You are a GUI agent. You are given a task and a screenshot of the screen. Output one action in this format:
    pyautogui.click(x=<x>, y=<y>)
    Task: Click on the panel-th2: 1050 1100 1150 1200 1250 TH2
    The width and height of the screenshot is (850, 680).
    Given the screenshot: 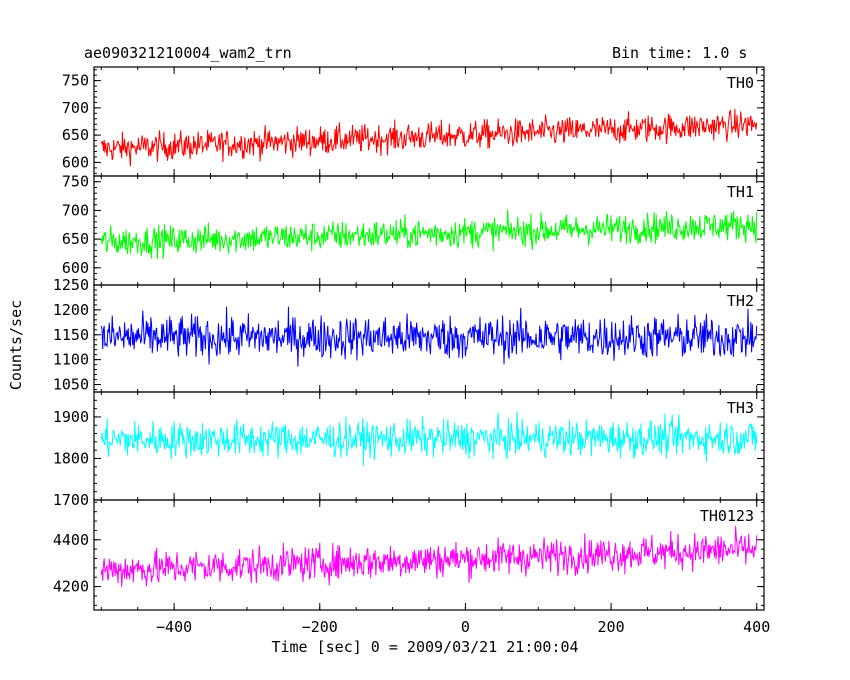 What is the action you would take?
    pyautogui.click(x=409, y=335)
    